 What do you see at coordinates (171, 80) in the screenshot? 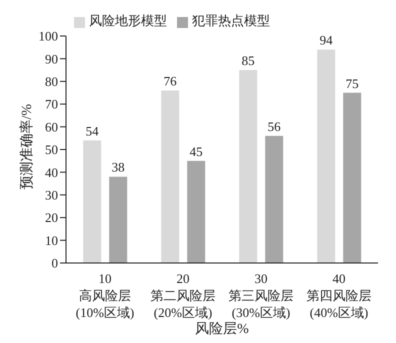
I see `data-label: 76` at bounding box center [171, 80].